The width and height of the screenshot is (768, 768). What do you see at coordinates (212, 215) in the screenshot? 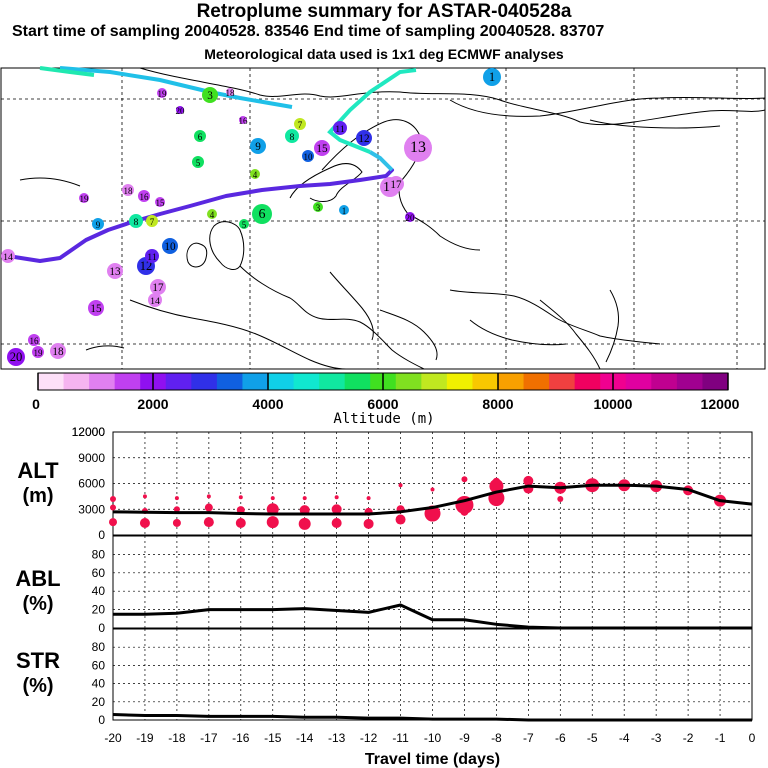
I see `cluster-label: 4` at bounding box center [212, 215].